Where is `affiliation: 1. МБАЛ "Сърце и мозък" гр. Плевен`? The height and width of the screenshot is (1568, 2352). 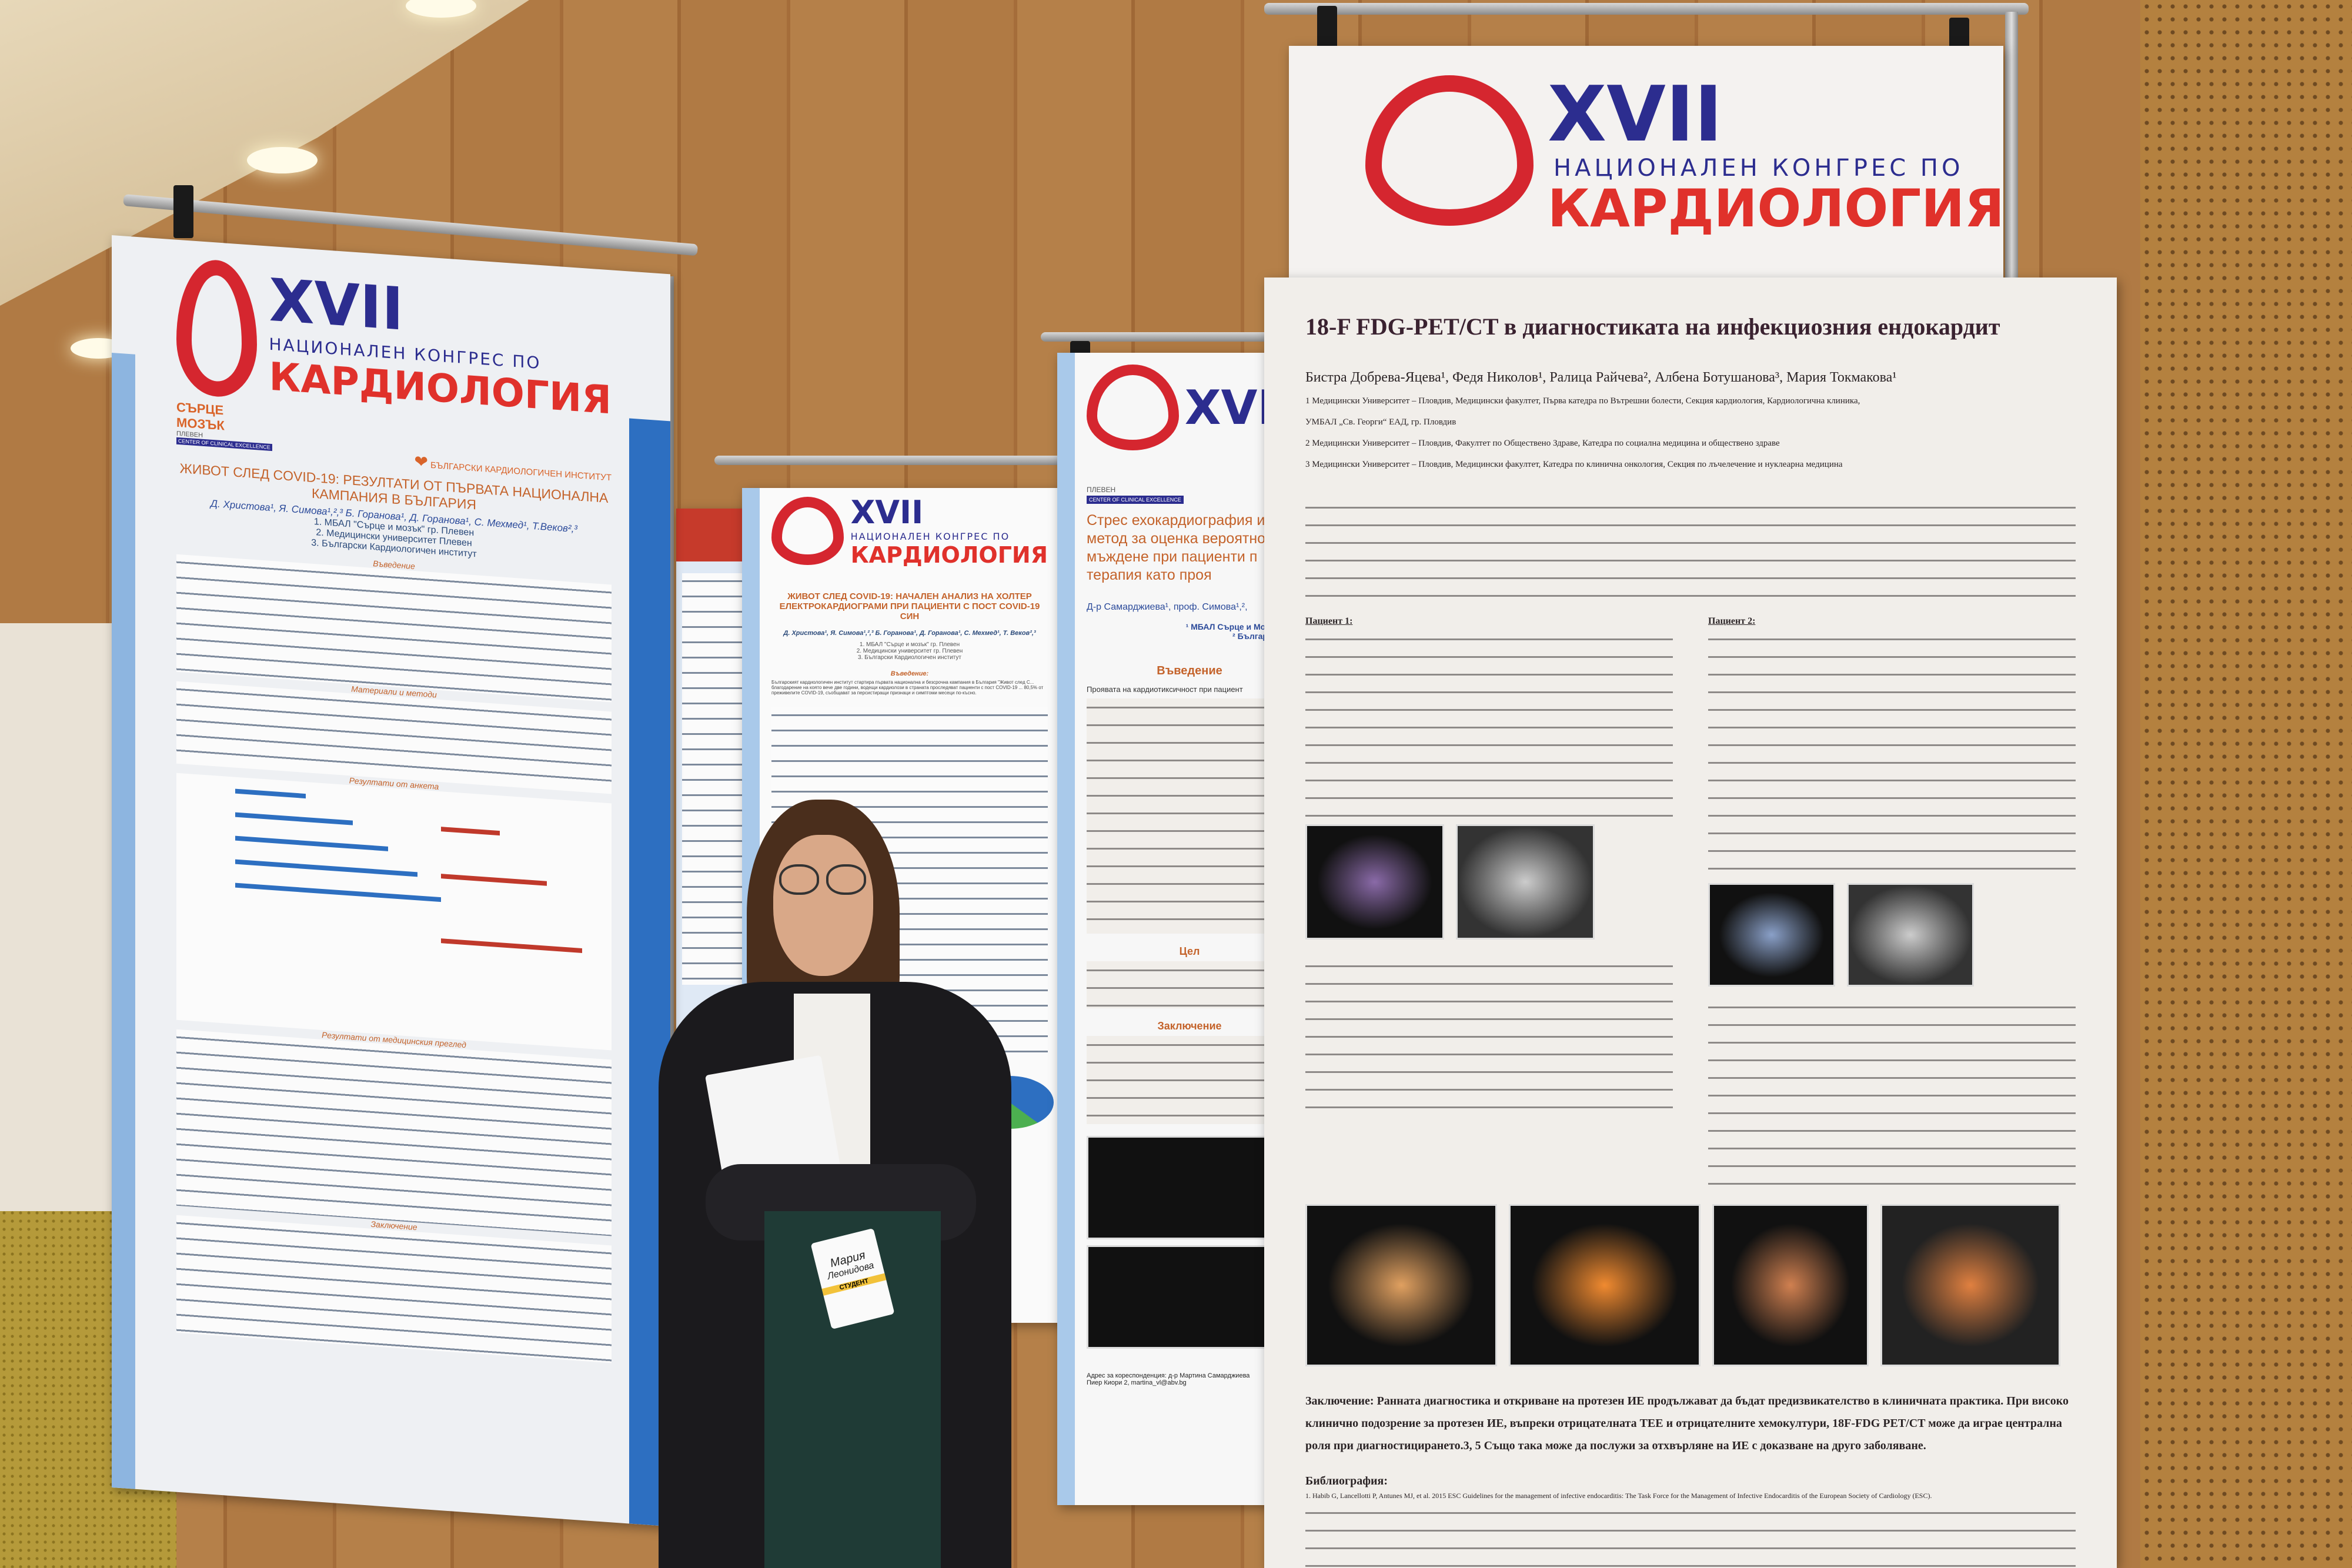 affiliation: 1. МБАЛ "Сърце и мозък" гр. Плевен is located at coordinates (909, 645).